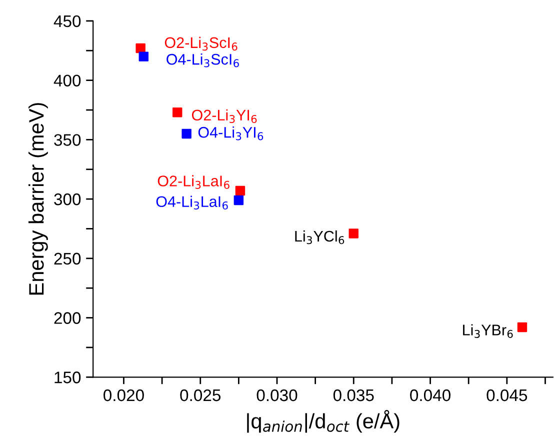  What do you see at coordinates (224, 116) in the screenshot?
I see `annotation: O2-Li$_{3}$YI$_{6}$` at bounding box center [224, 116].